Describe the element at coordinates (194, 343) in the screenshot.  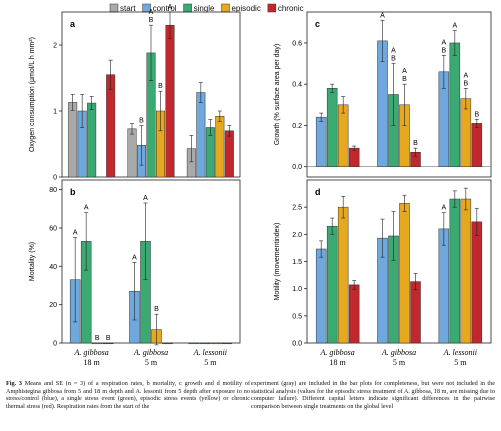
I see `bar-b-control` at that location.